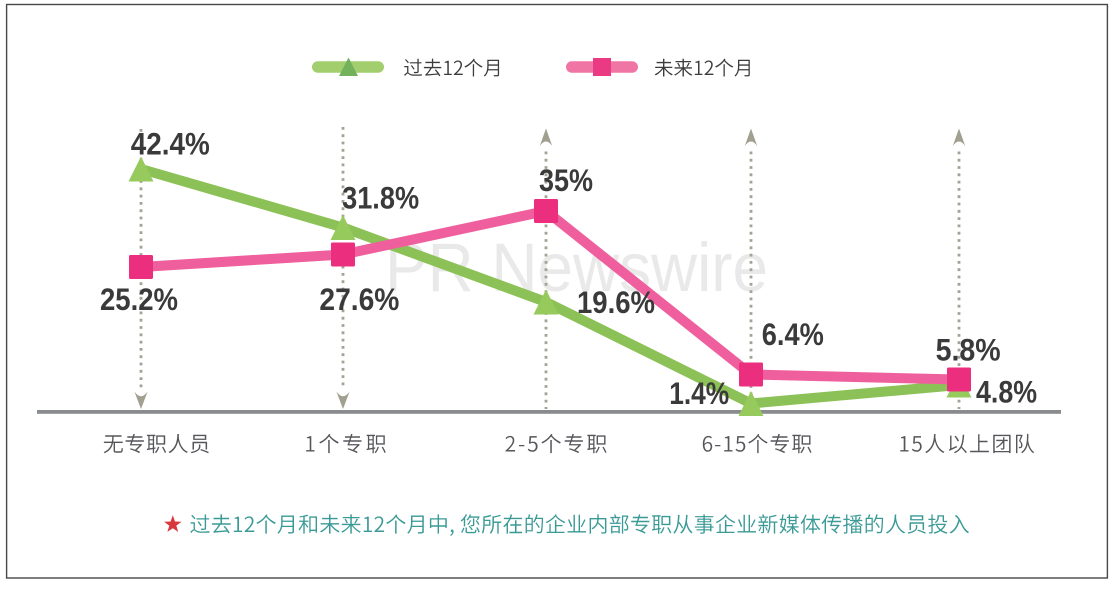 Image resolution: width=1118 pixels, height=590 pixels. Describe the element at coordinates (170, 144) in the screenshot. I see `svg-text: 42.4%` at that location.